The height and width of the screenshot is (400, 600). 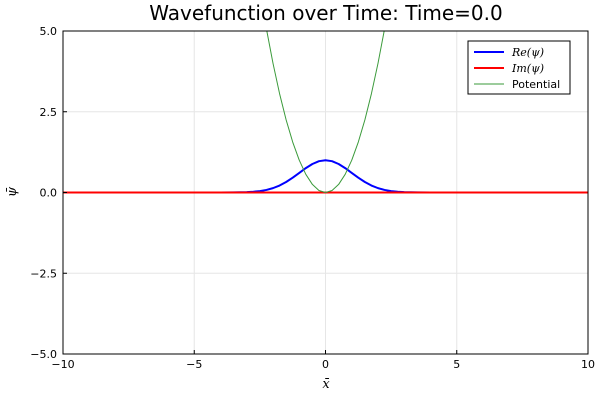 What do you see at coordinates (43, 273) in the screenshot?
I see `y-tick-label: −2.5` at bounding box center [43, 273].